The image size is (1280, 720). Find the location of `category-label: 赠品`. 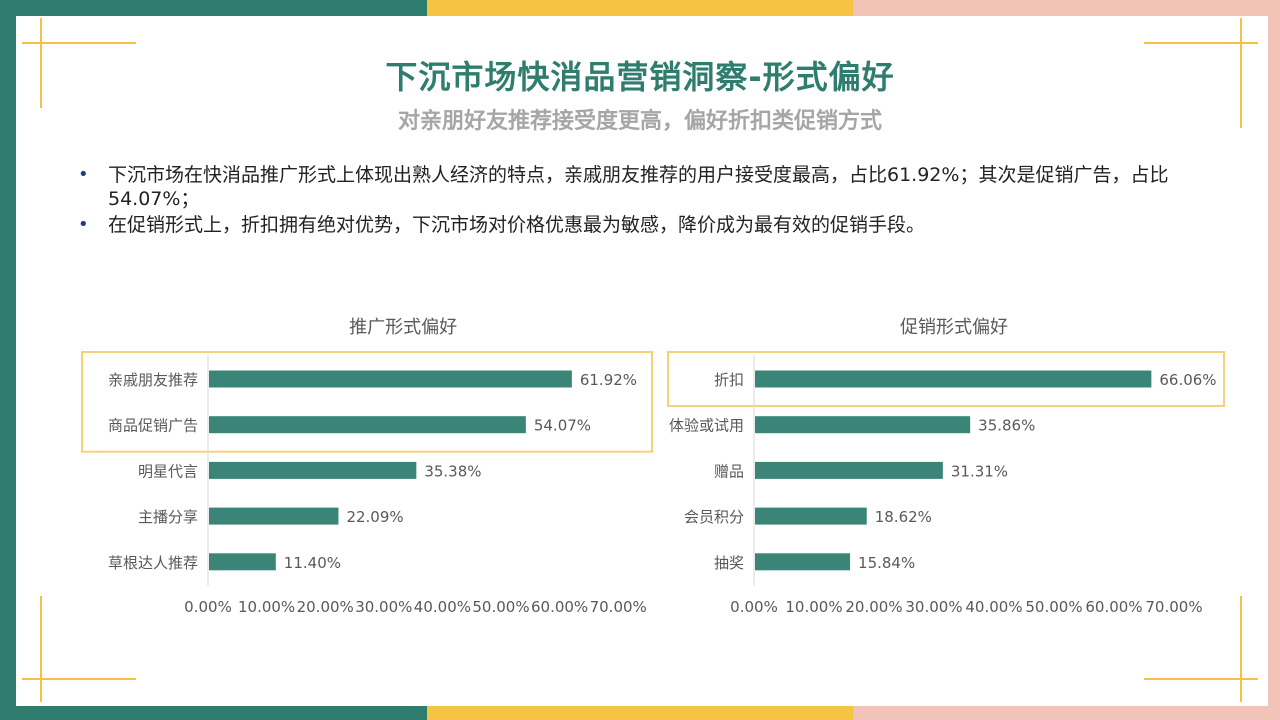

category-label: 赠品 is located at coordinates (729, 471).